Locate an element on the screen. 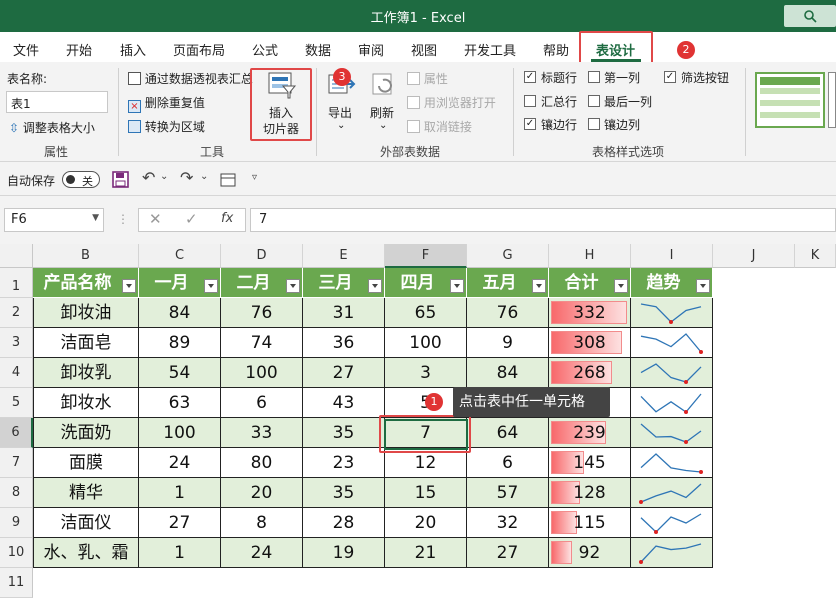 The height and width of the screenshot is (607, 836). value-cell: 84 is located at coordinates (180, 313).